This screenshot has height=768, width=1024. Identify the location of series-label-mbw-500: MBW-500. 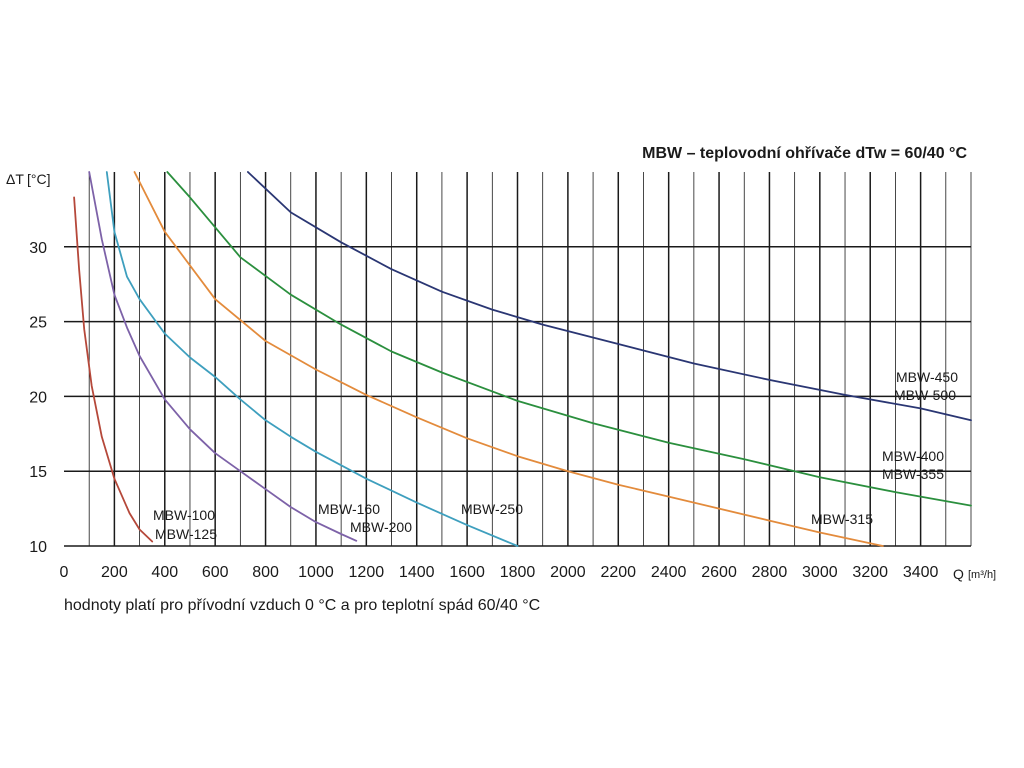
(925, 395).